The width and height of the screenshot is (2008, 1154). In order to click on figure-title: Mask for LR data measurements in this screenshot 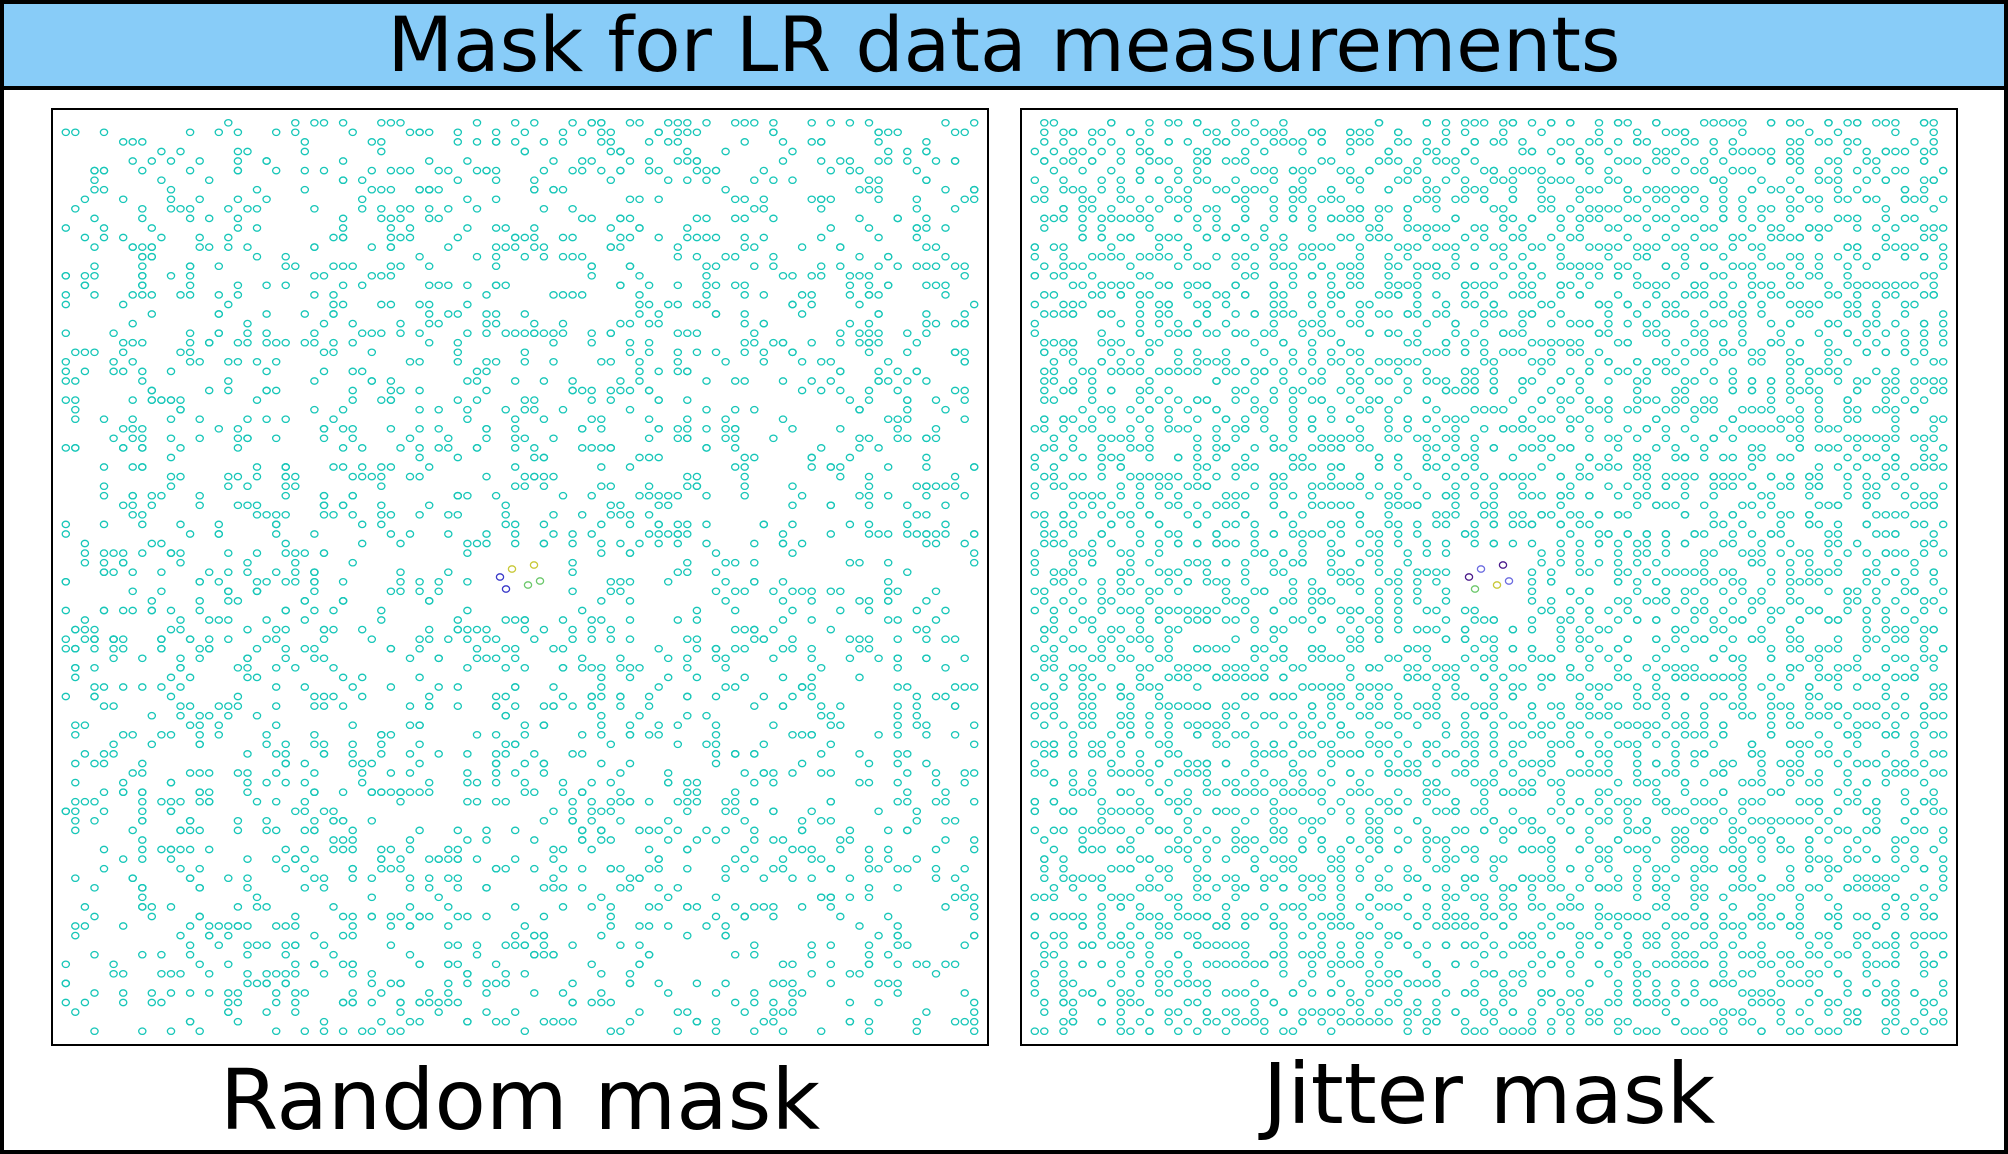, I will do `click(1004, 44)`.